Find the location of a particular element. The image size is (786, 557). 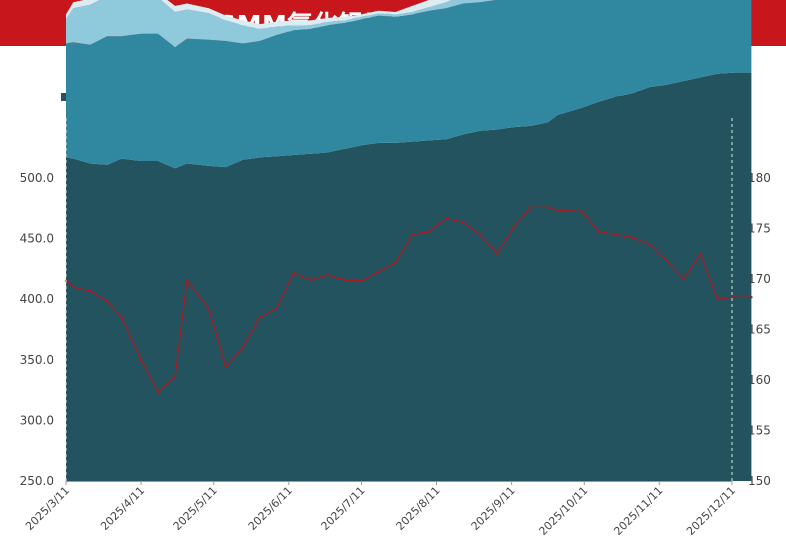

watermark-text: 上海有色网 is located at coordinates (382, 204).